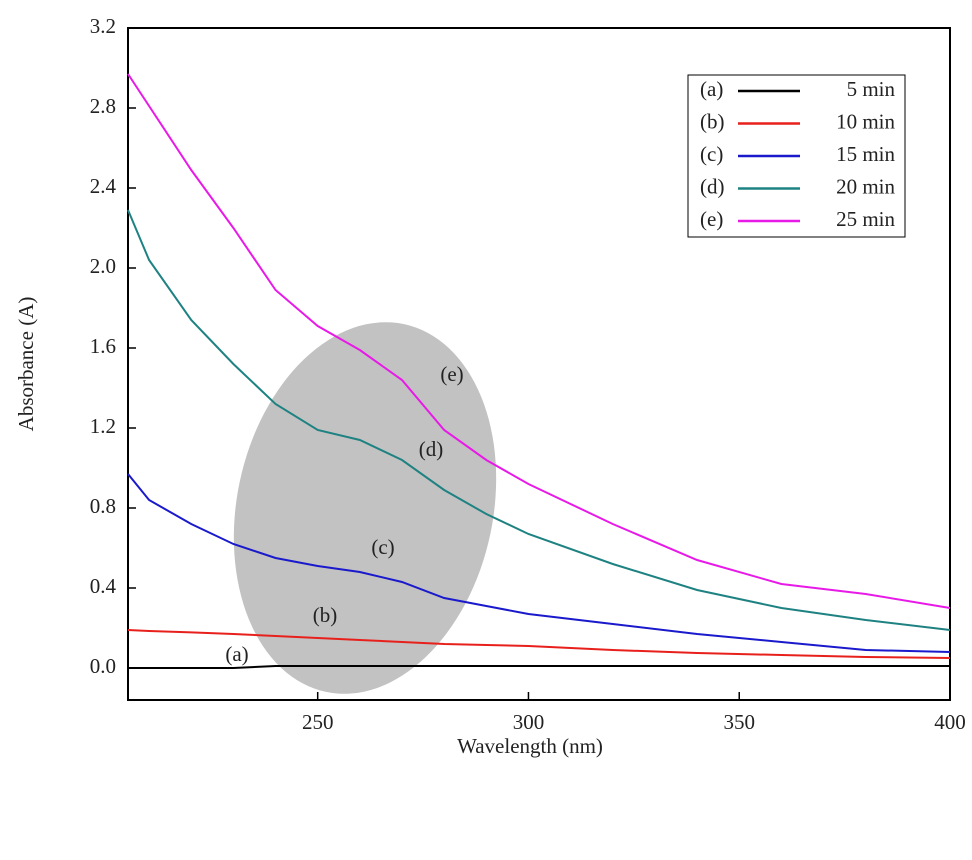 Image resolution: width=972 pixels, height=860 pixels. Describe the element at coordinates (712, 121) in the screenshot. I see `legend-label: (b)` at that location.